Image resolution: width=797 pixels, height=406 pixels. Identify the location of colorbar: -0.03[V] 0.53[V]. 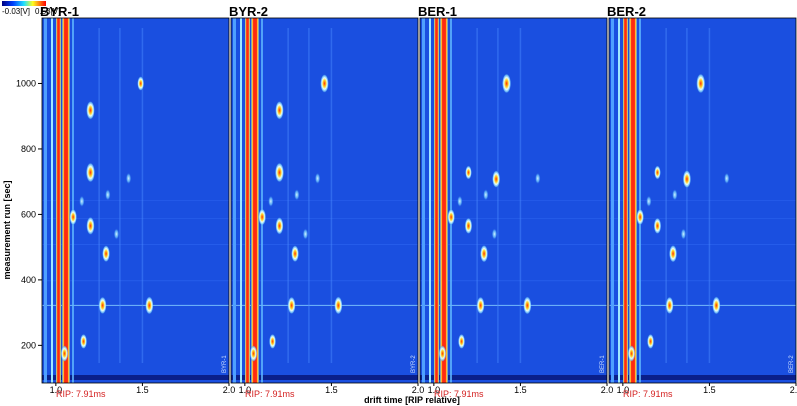
(31, 8).